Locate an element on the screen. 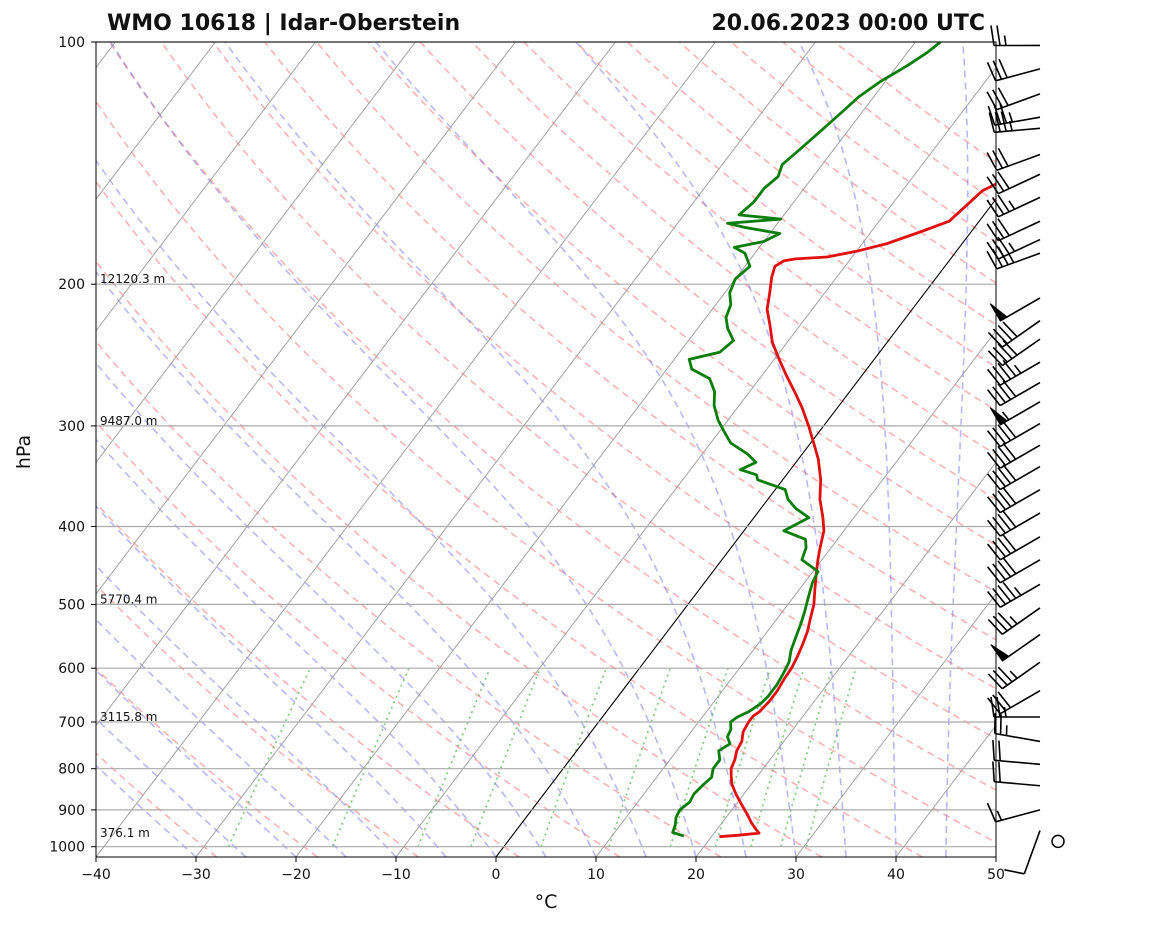 This screenshot has height=925, width=1160. x-tick-label: 30 is located at coordinates (796, 875).